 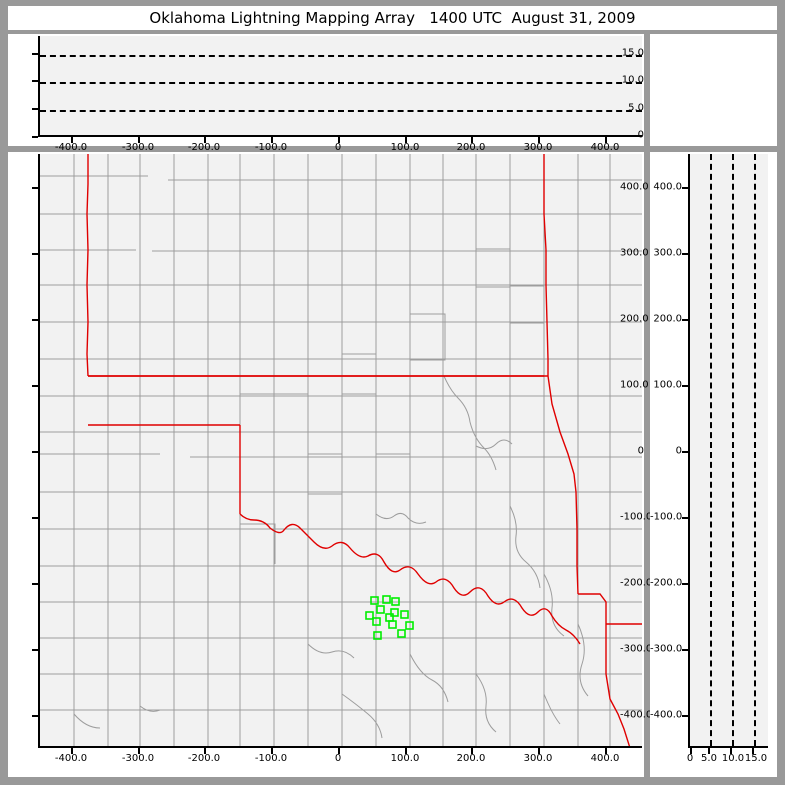 I want to click on y-axis-label: 5.0, so click(x=636, y=108).